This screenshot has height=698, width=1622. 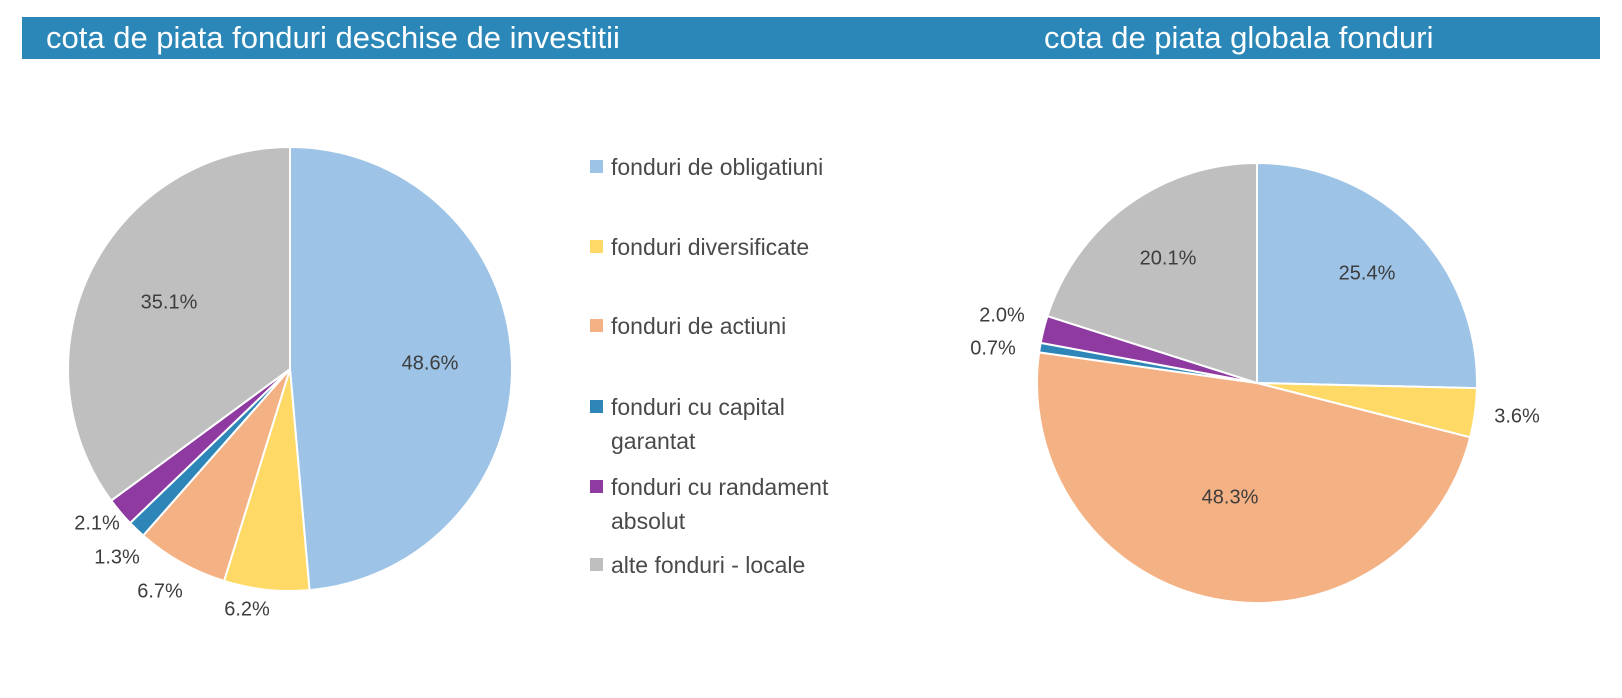 I want to click on left-data-label-diversificate: 6.2%, so click(x=247, y=609).